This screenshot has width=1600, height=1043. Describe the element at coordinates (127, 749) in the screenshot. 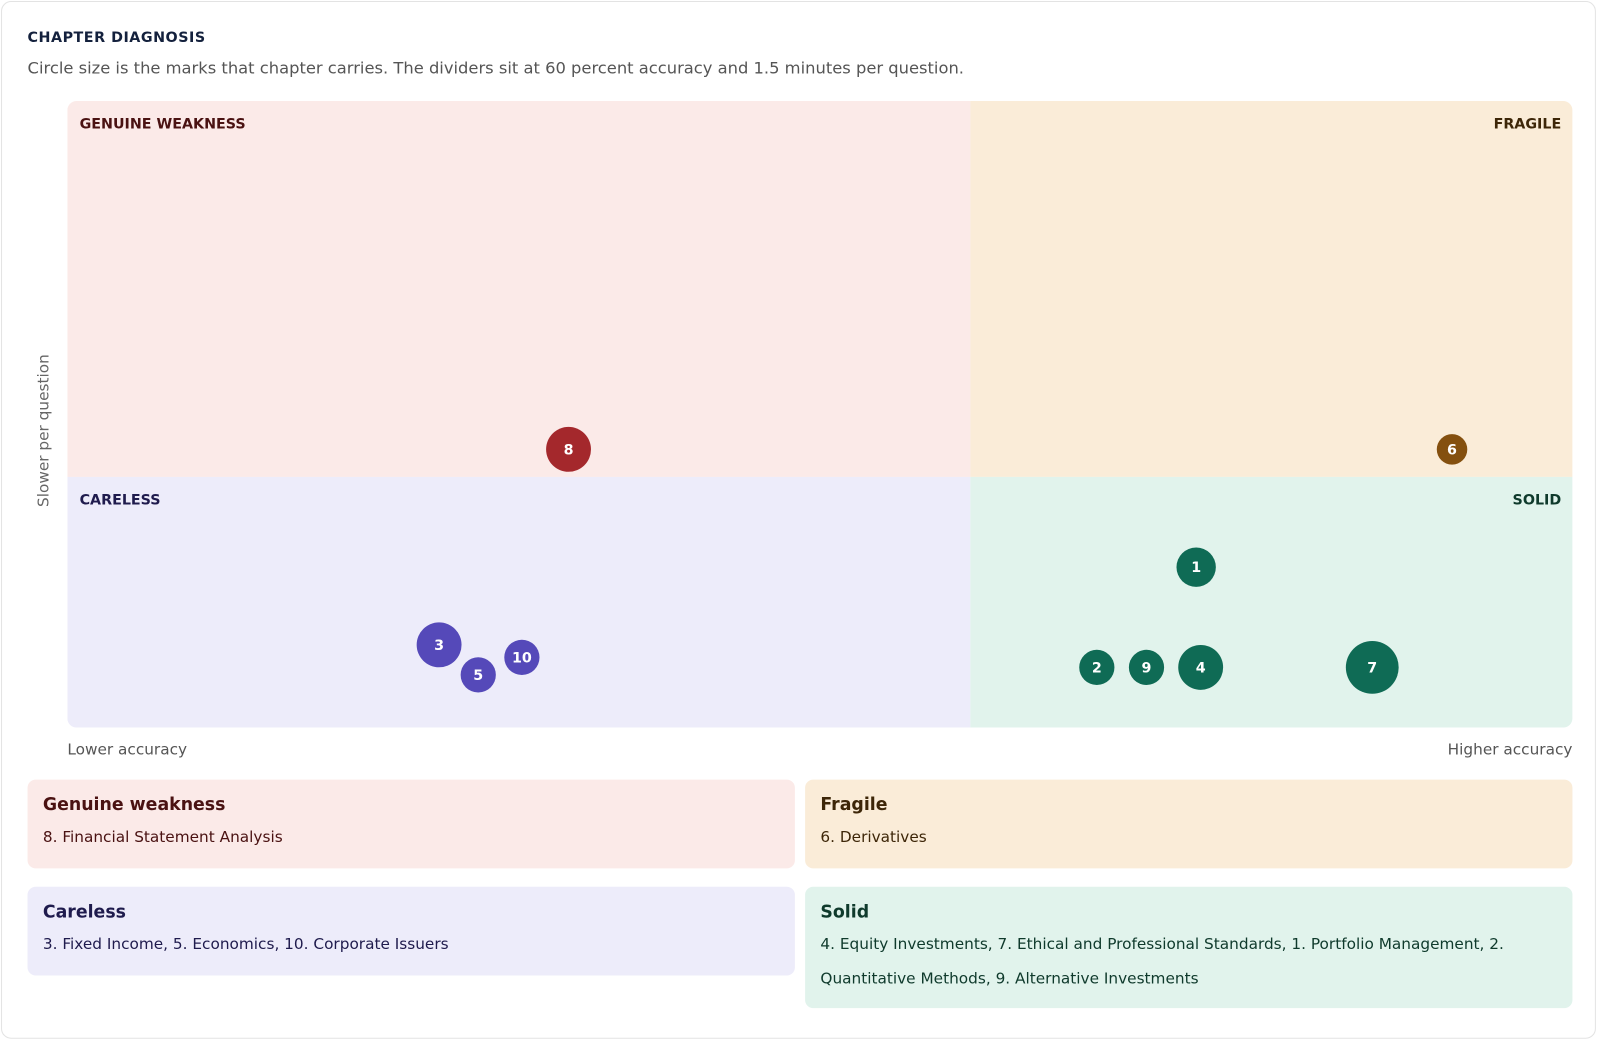

I see `x-axis-label: Lower accuracy` at that location.